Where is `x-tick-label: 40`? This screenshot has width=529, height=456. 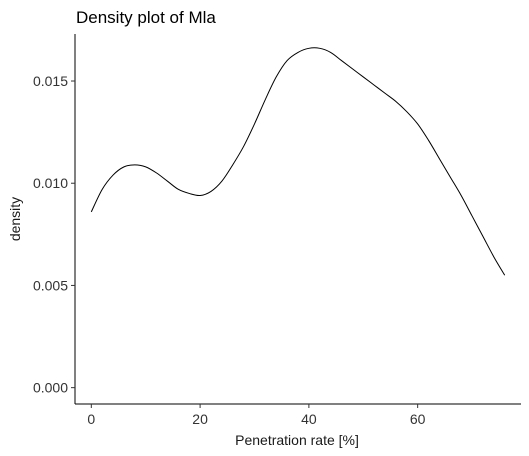
x-tick-label: 40 is located at coordinates (309, 419).